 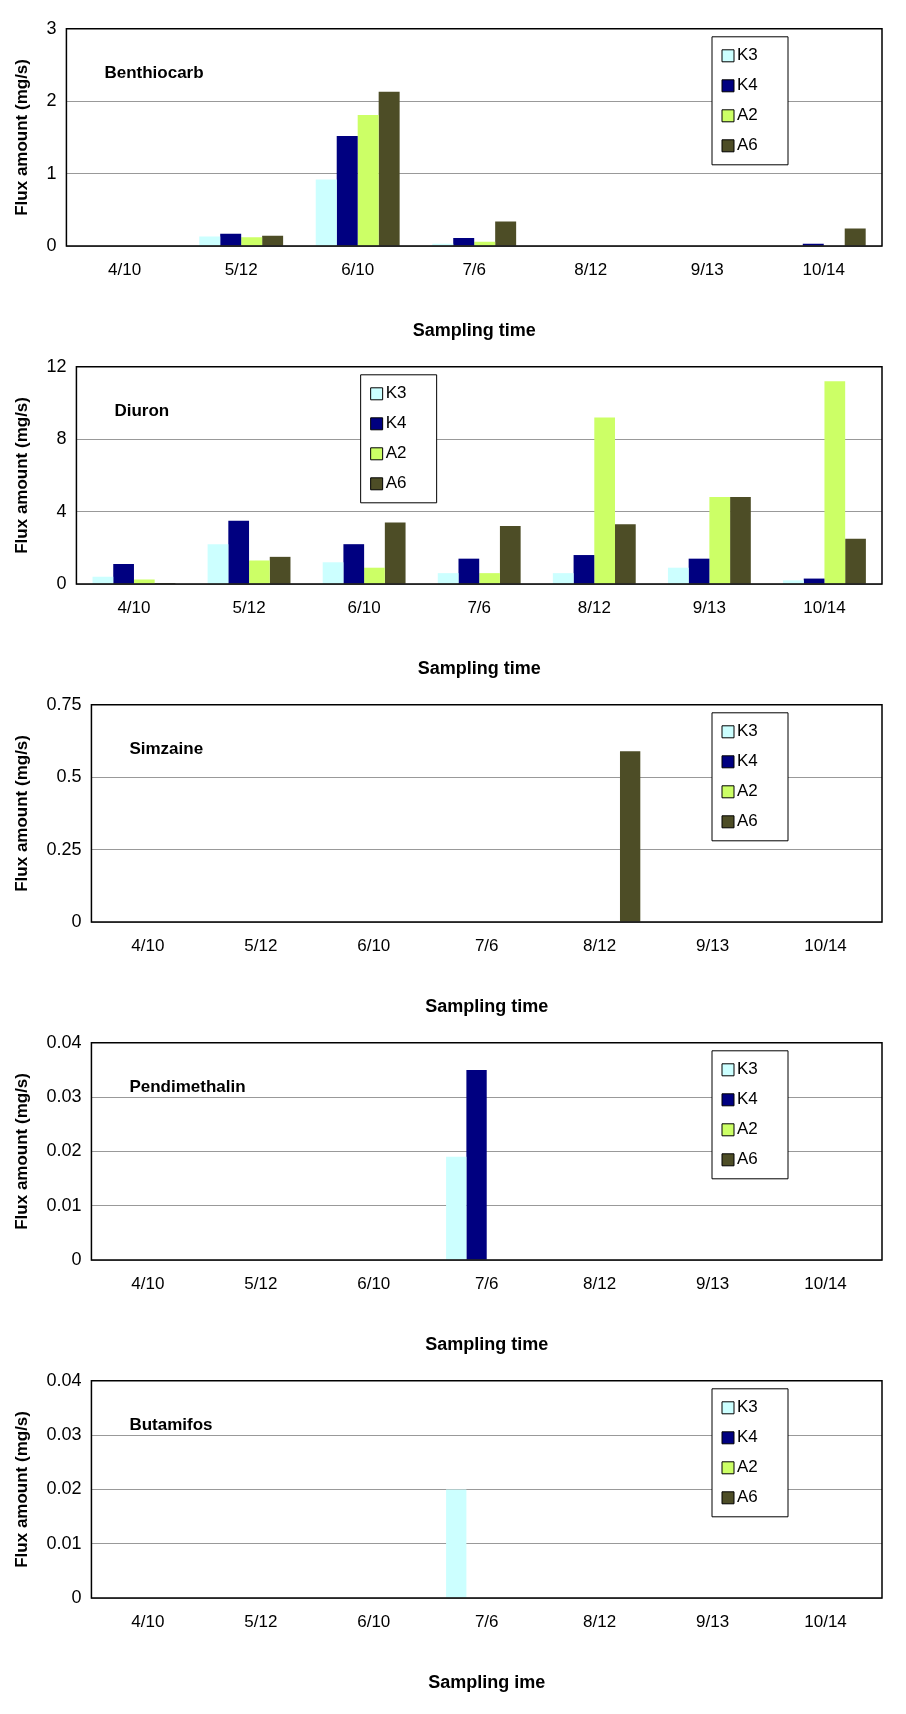 What do you see at coordinates (61, 510) in the screenshot?
I see `y-tick-label: 4` at bounding box center [61, 510].